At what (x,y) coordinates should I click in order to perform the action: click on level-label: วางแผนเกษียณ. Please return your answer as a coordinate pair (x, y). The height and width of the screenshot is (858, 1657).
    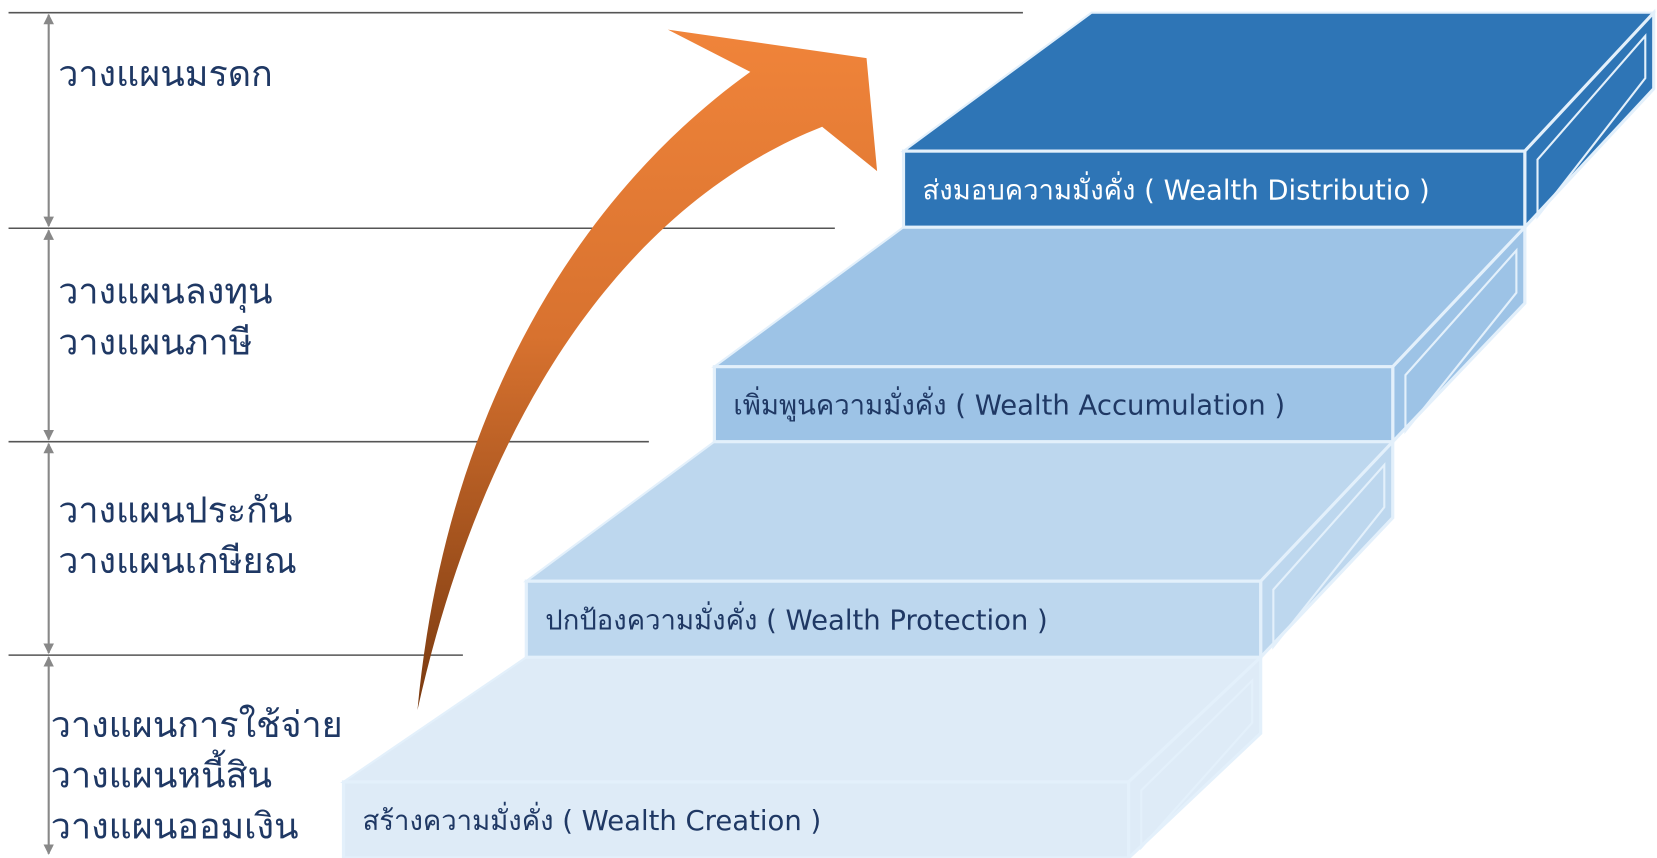
    Looking at the image, I should click on (177, 561).